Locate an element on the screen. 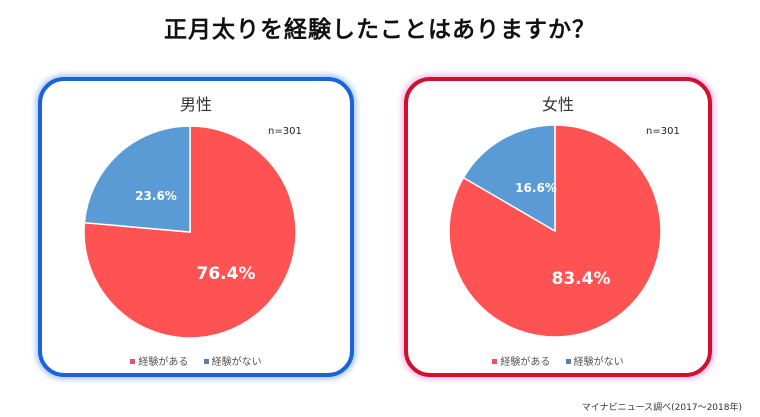  female-pie-chart is located at coordinates (555, 231).